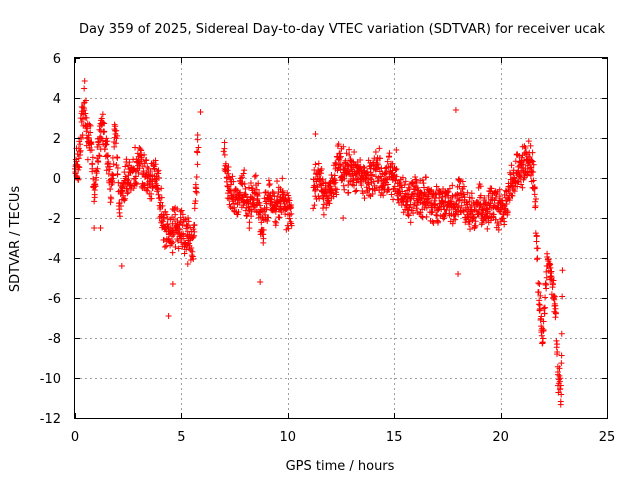  What do you see at coordinates (288, 437) in the screenshot?
I see `x-tick-label: 10` at bounding box center [288, 437].